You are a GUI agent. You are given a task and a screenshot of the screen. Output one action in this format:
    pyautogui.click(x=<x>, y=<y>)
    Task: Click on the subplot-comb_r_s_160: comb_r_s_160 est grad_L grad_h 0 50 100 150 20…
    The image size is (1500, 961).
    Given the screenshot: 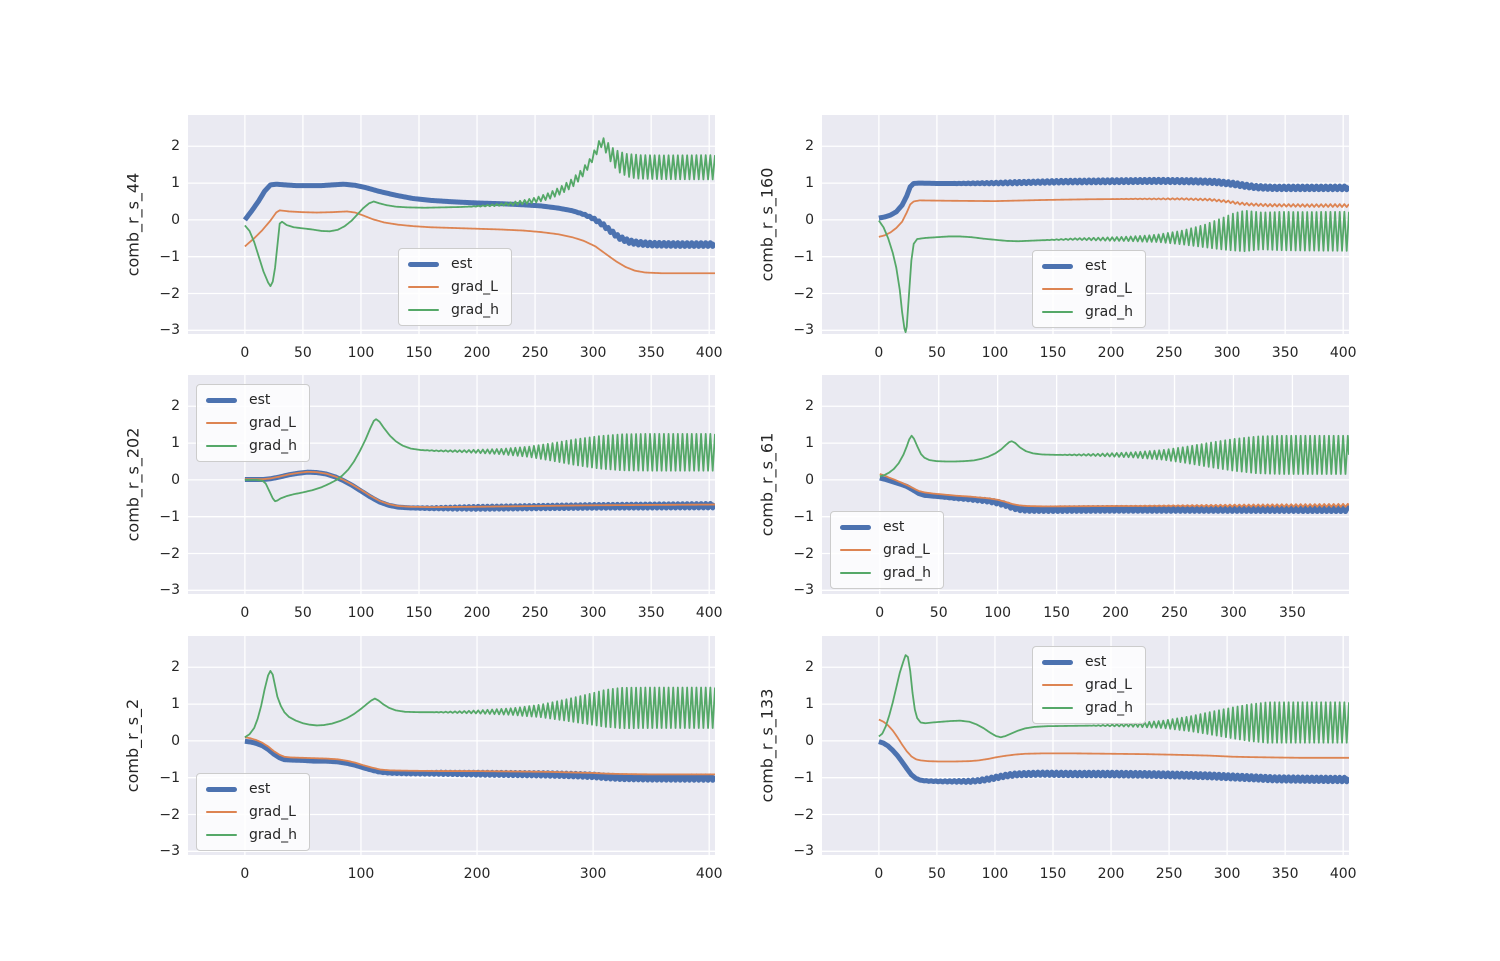 What is the action you would take?
    pyautogui.click(x=1057, y=238)
    